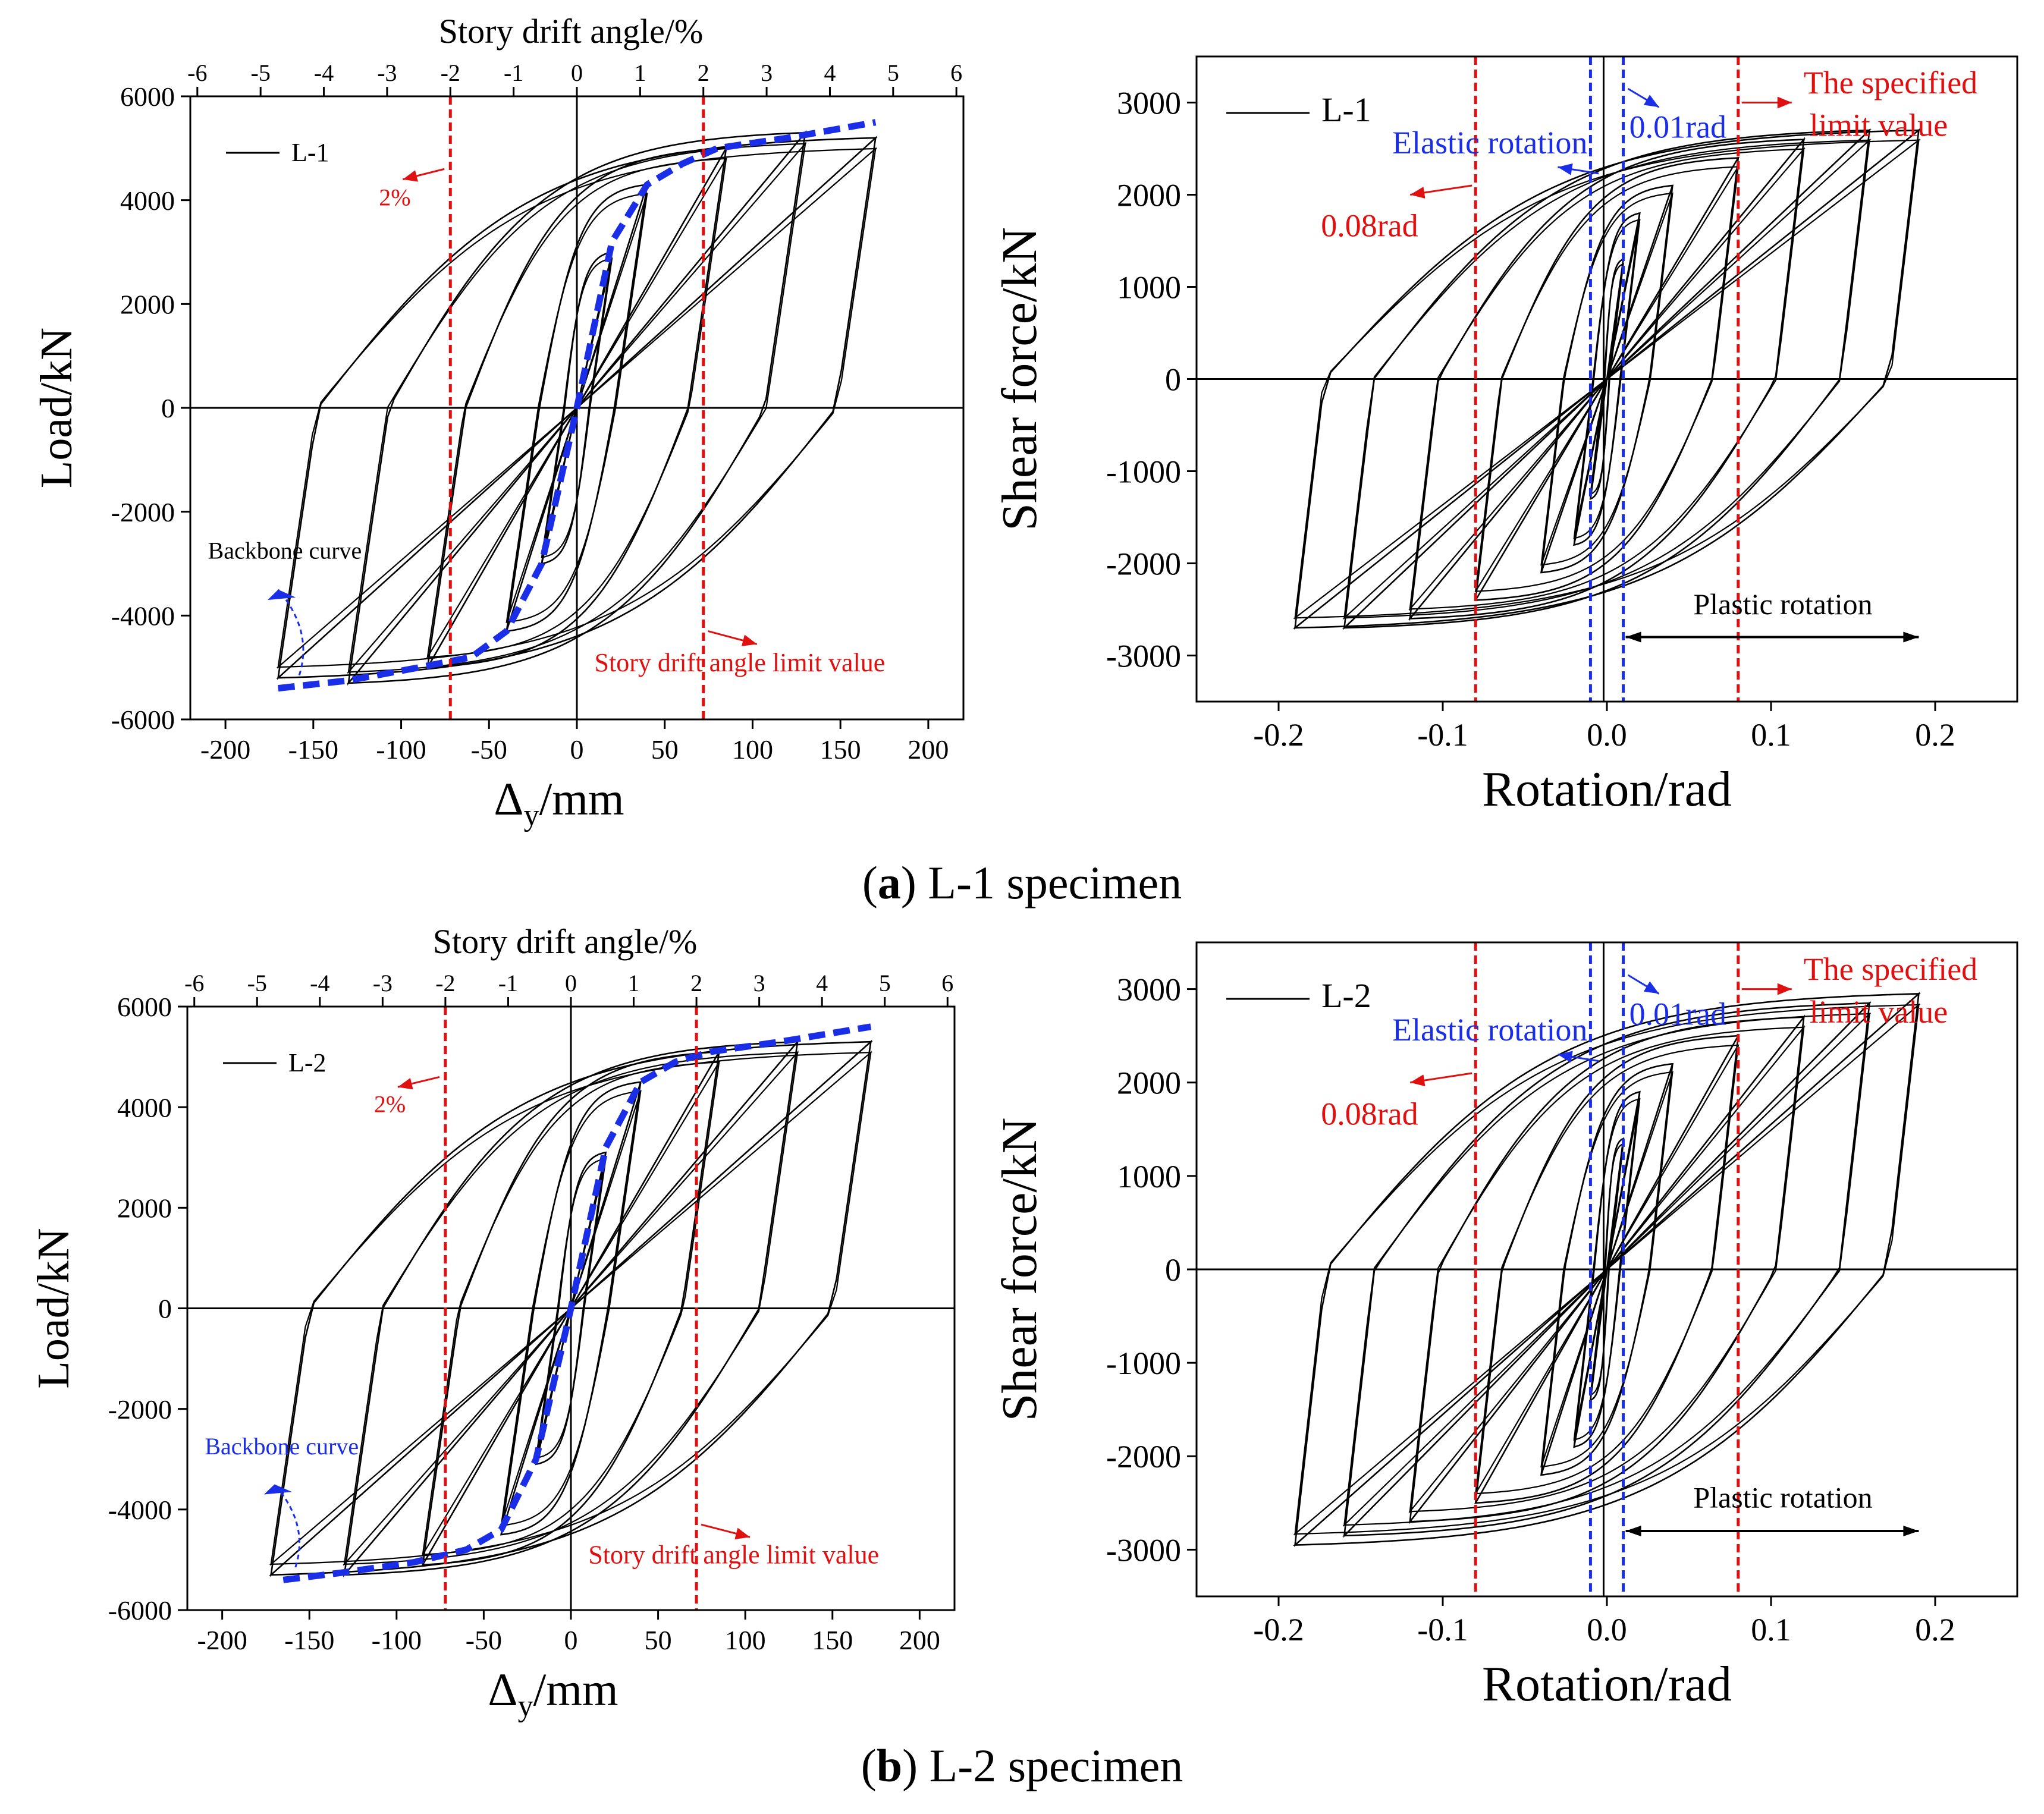  Describe the element at coordinates (143, 616) in the screenshot. I see `y-tick-label: -4000` at that location.